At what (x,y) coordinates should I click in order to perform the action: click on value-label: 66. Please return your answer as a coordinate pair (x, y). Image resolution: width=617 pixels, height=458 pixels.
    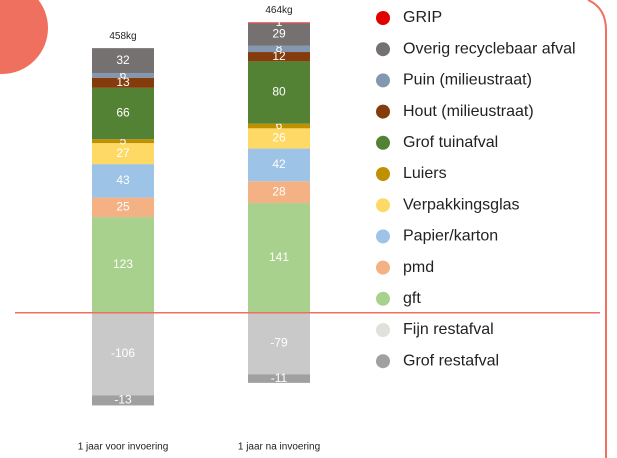
    Looking at the image, I should click on (123, 113).